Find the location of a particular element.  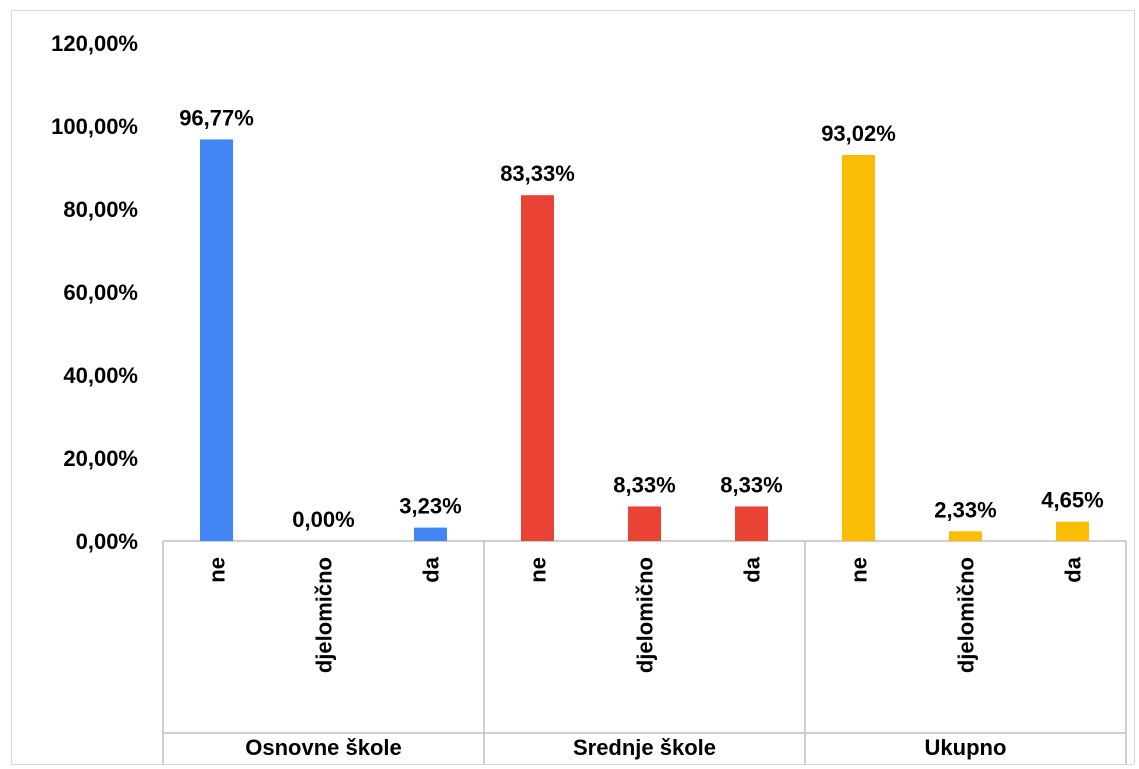

y-tick-label: 120,00% is located at coordinates (94, 43).